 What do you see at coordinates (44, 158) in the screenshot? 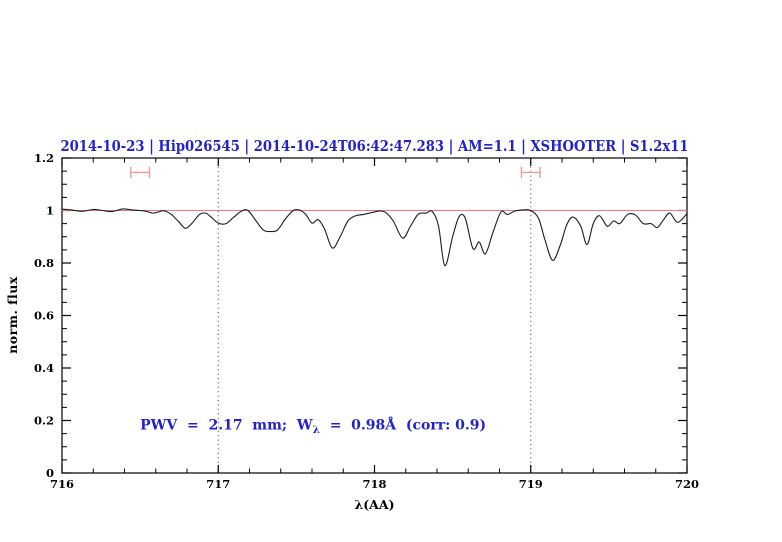
I see `y-tick-label: 1.2` at bounding box center [44, 158].